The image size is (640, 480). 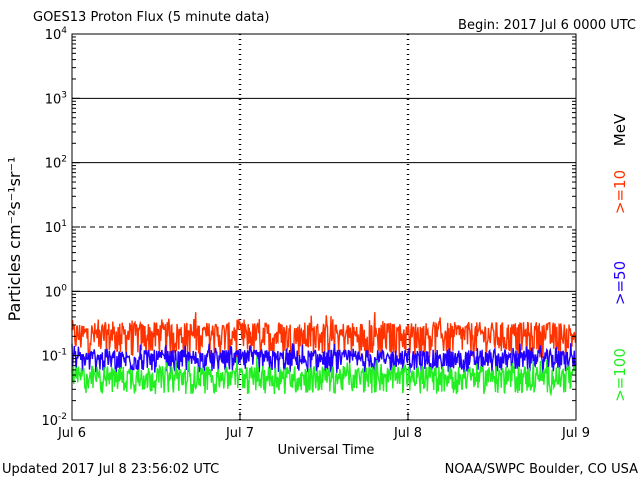 What do you see at coordinates (110, 469) in the screenshot?
I see `updated-timestamp: Updated 2017 Jul 8 23:56:02 UTC` at bounding box center [110, 469].